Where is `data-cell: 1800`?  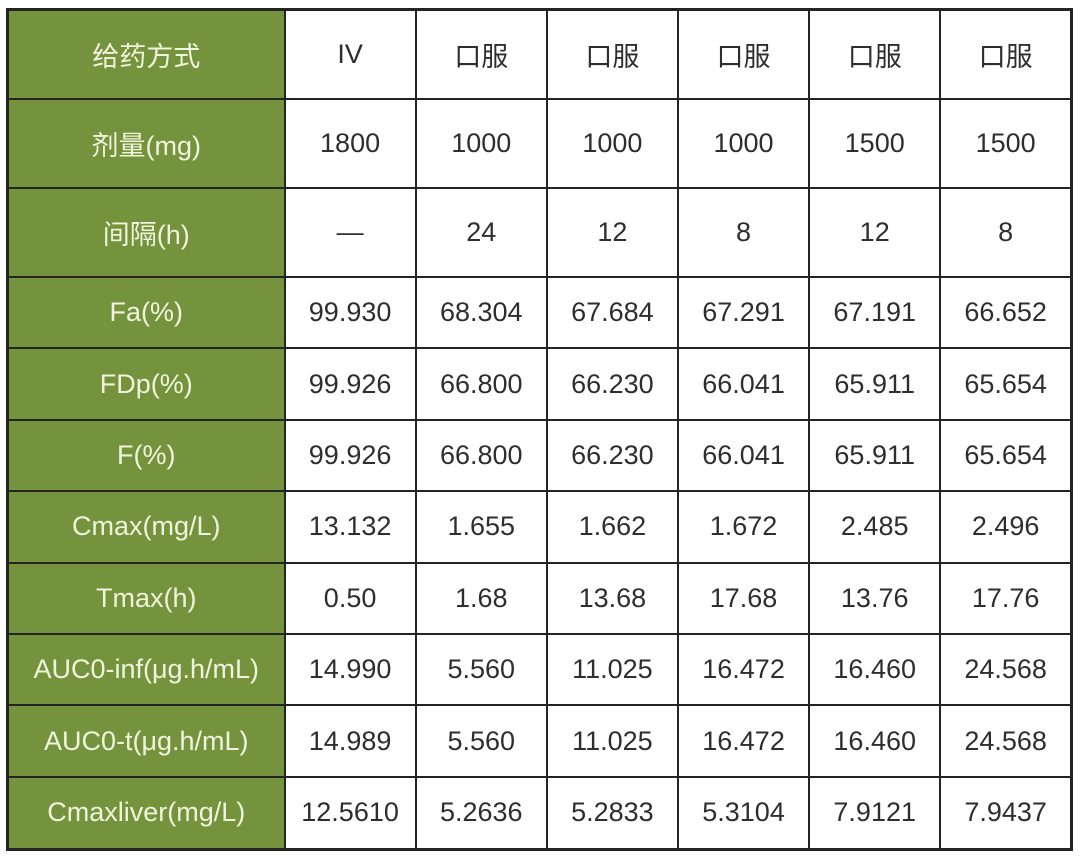
data-cell: 1800 is located at coordinates (350, 144).